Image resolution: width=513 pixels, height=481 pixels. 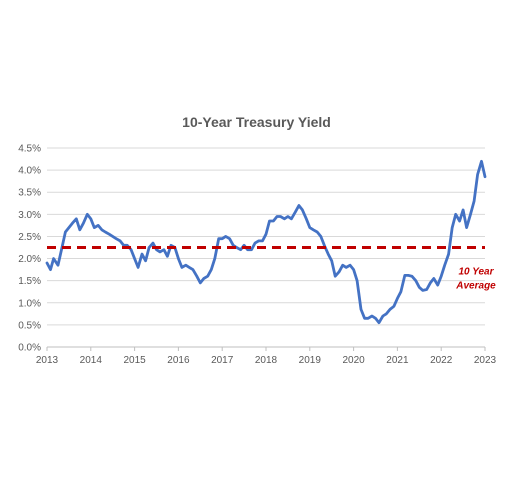 What do you see at coordinates (29, 303) in the screenshot?
I see `y-tick-label: 1.0%` at bounding box center [29, 303].